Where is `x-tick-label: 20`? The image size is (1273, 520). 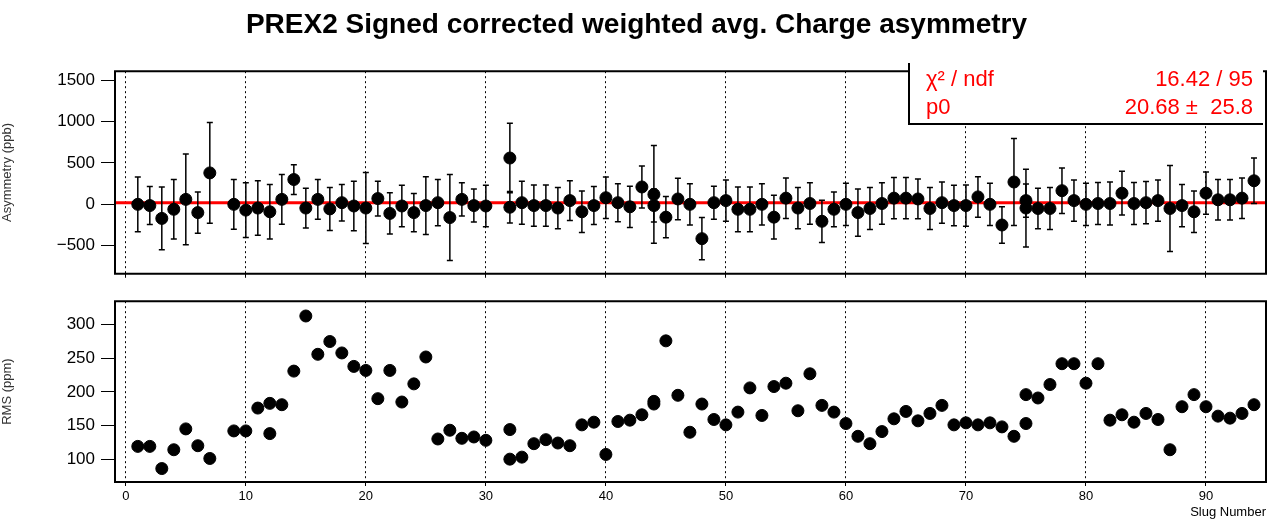 x-tick-label: 20 is located at coordinates (366, 496).